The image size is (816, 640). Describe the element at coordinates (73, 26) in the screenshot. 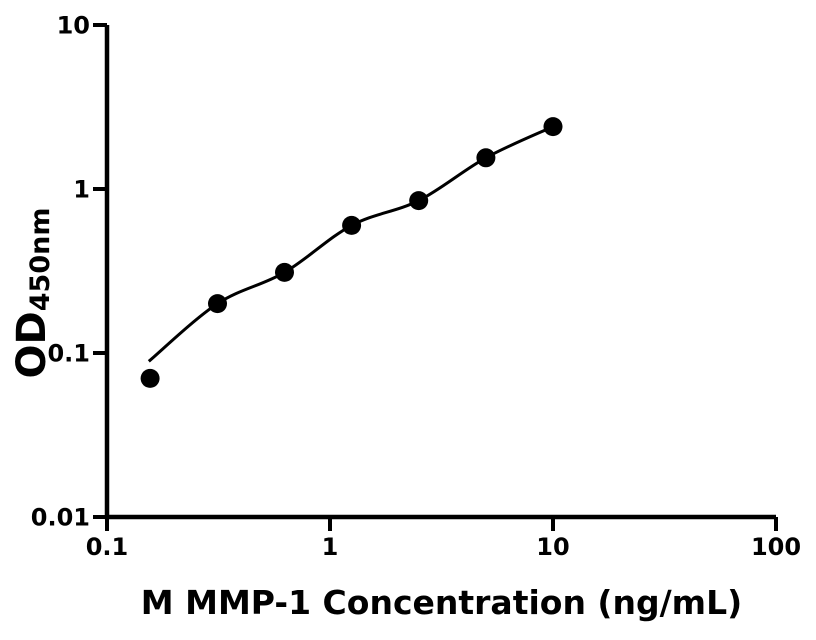

I see `y-tick-label: 10` at that location.